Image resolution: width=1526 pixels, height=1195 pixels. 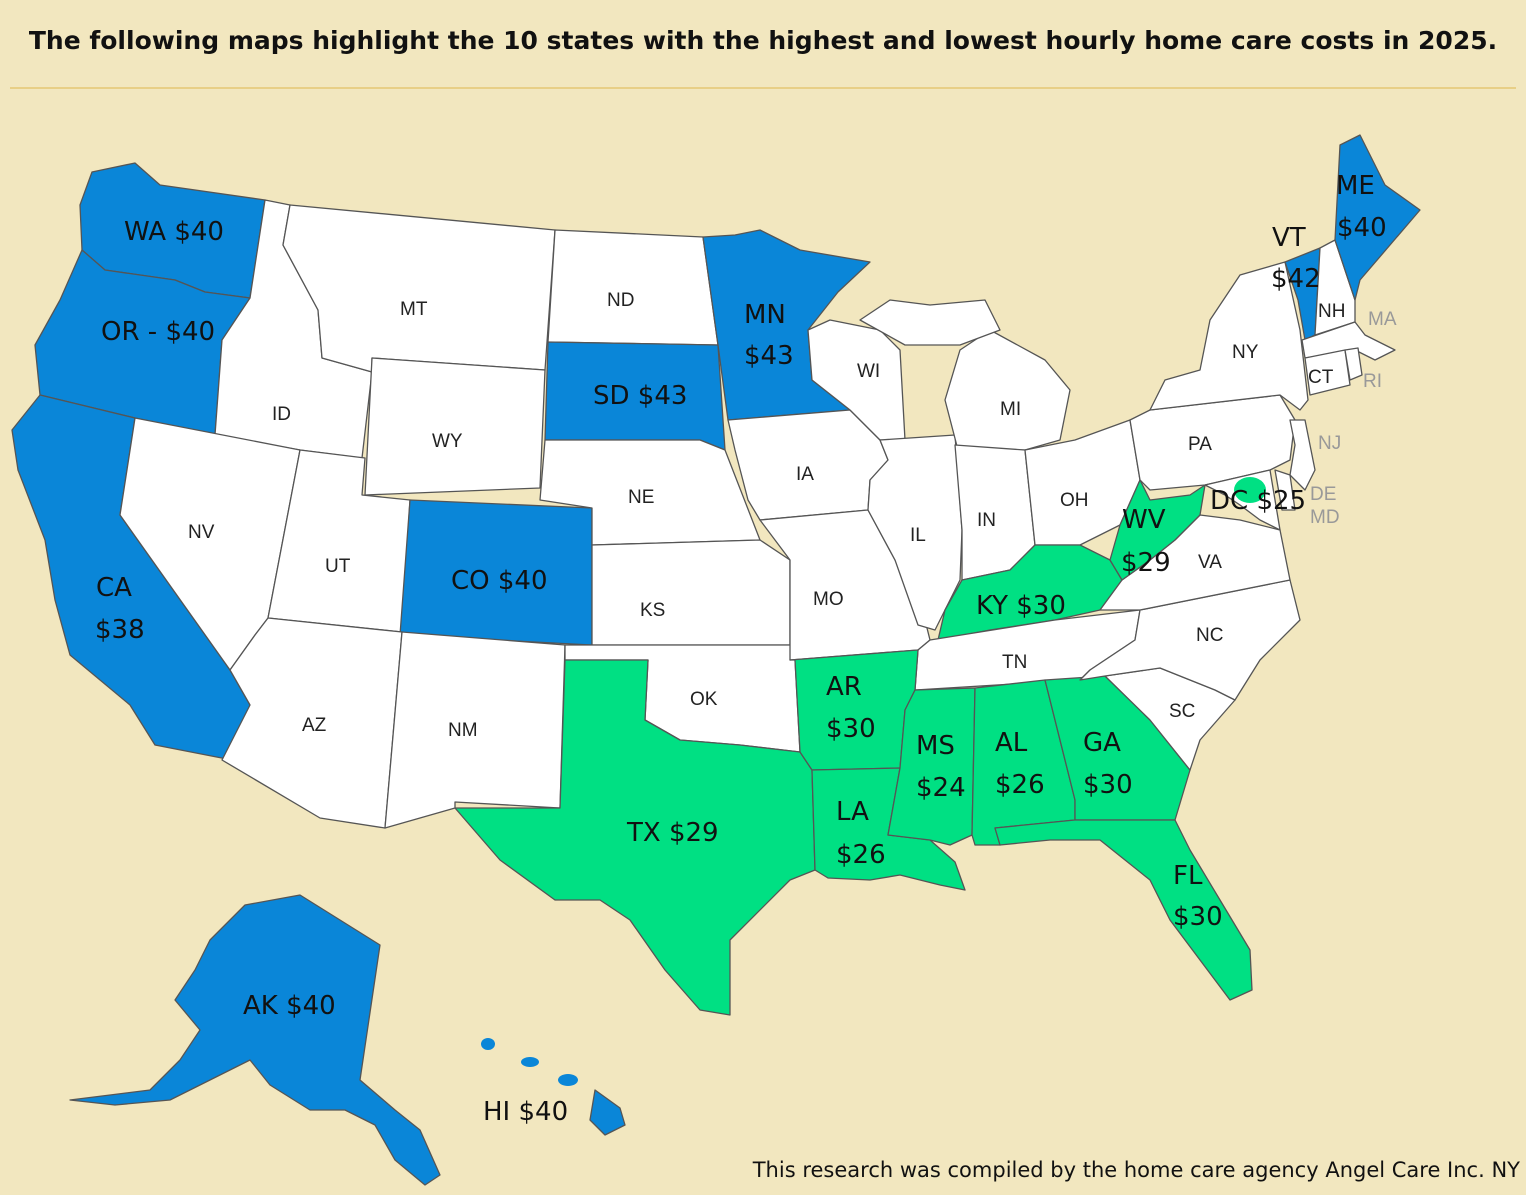 I want to click on label-wv-code: WV, so click(x=1144, y=520).